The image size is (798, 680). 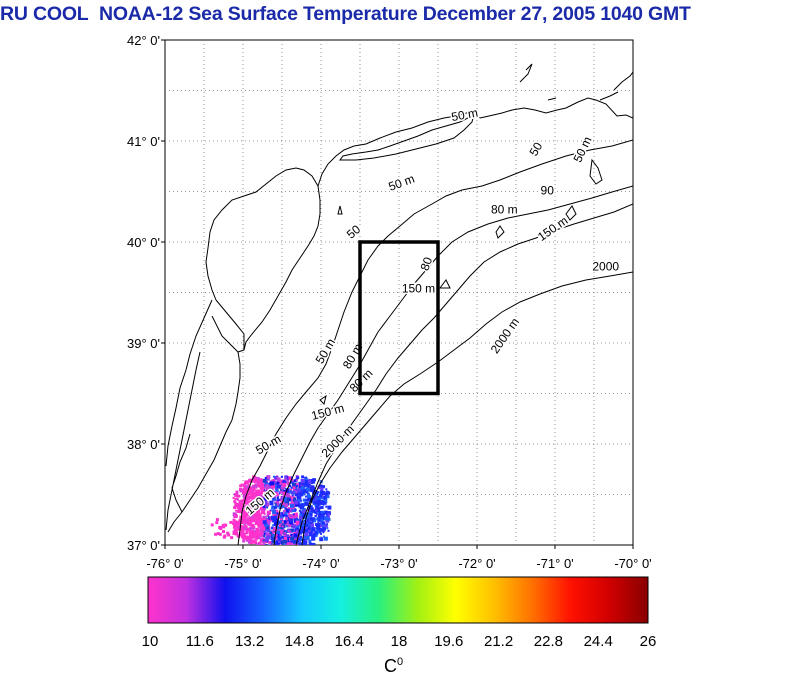 What do you see at coordinates (449, 641) in the screenshot?
I see `colorbar-tick-label: 19.6` at bounding box center [449, 641].